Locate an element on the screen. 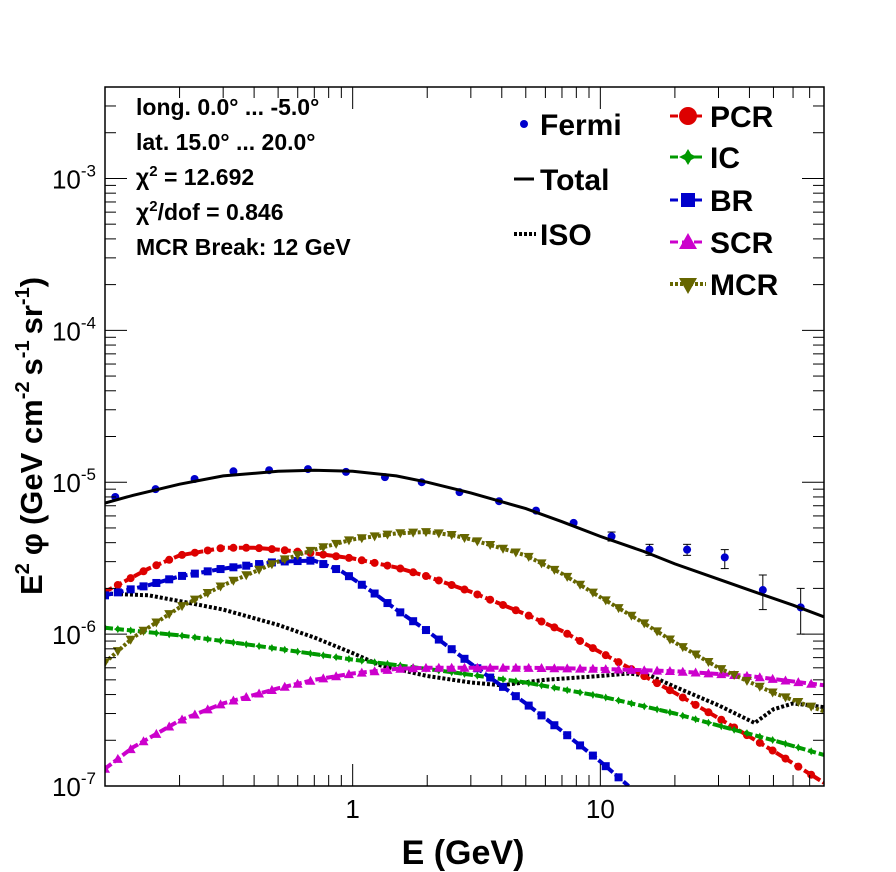  legend-entry-ic: IC is located at coordinates (705, 158).